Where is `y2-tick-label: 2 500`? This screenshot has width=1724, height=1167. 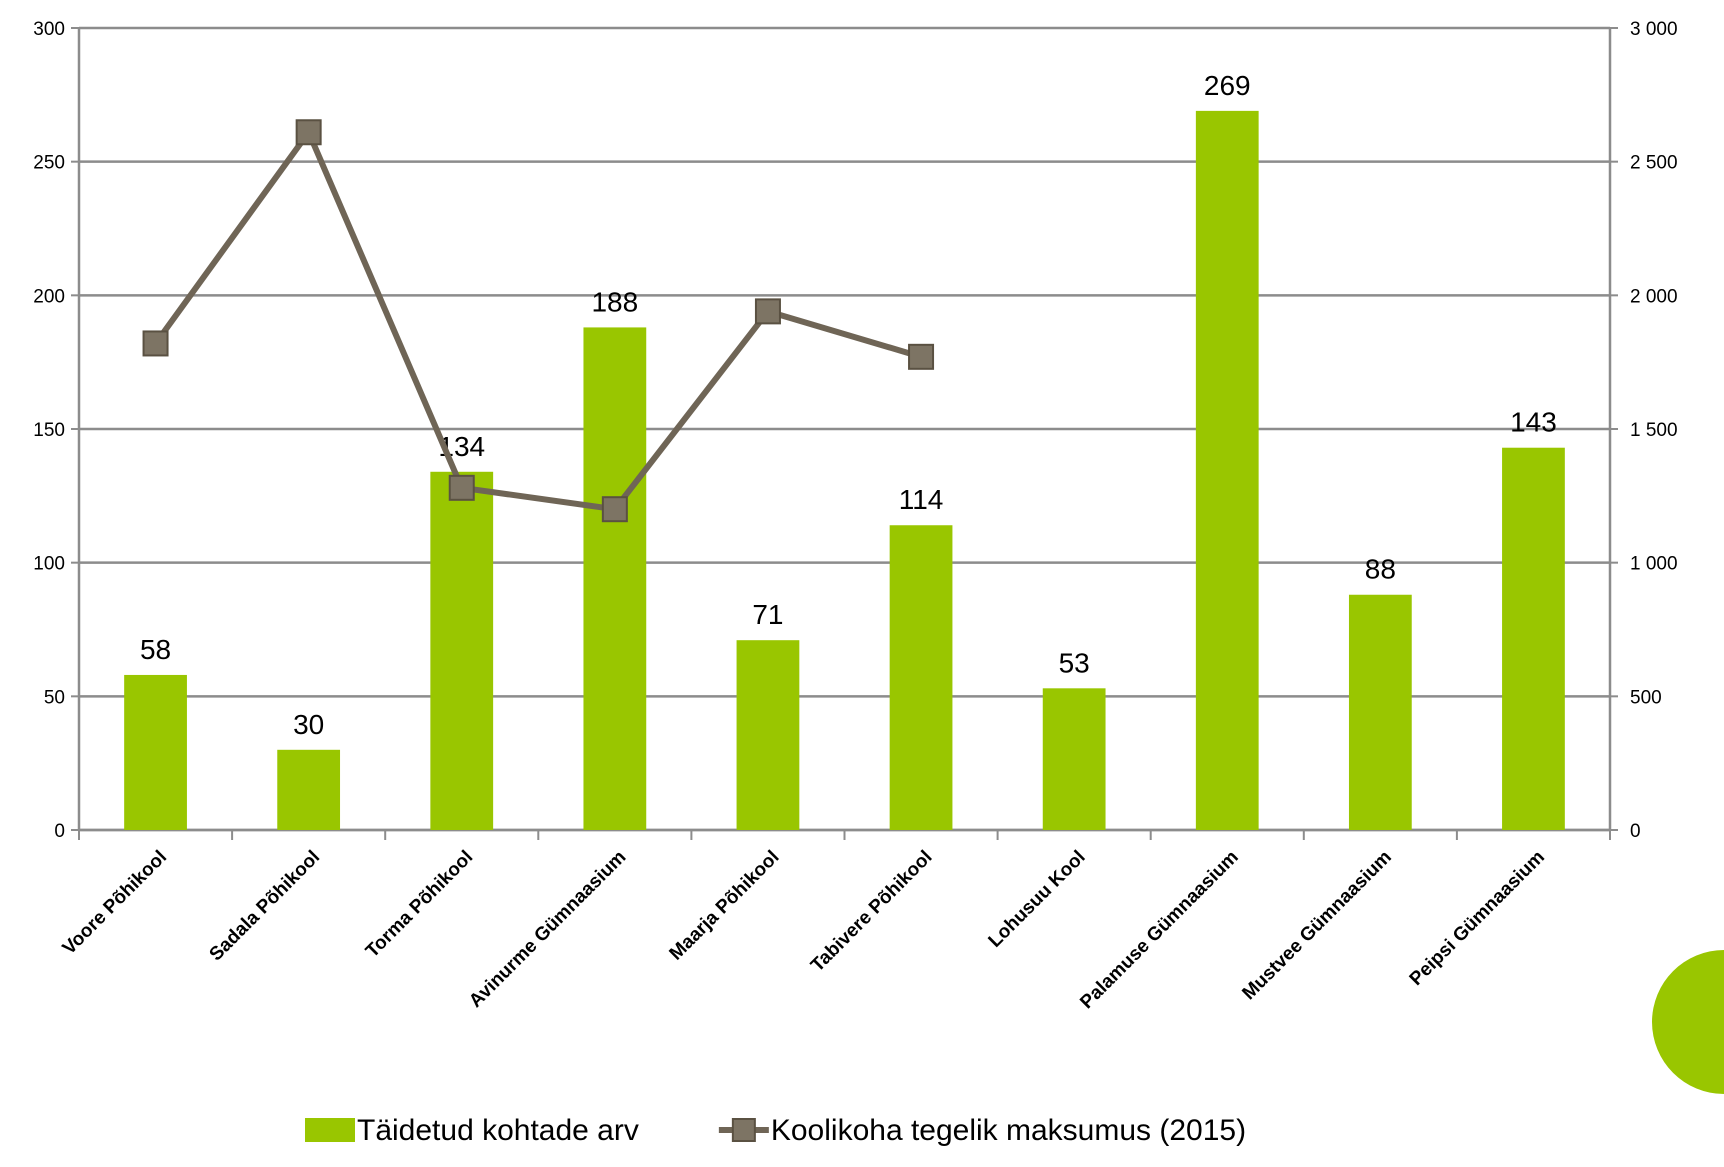
y2-tick-label: 2 500 is located at coordinates (1654, 163).